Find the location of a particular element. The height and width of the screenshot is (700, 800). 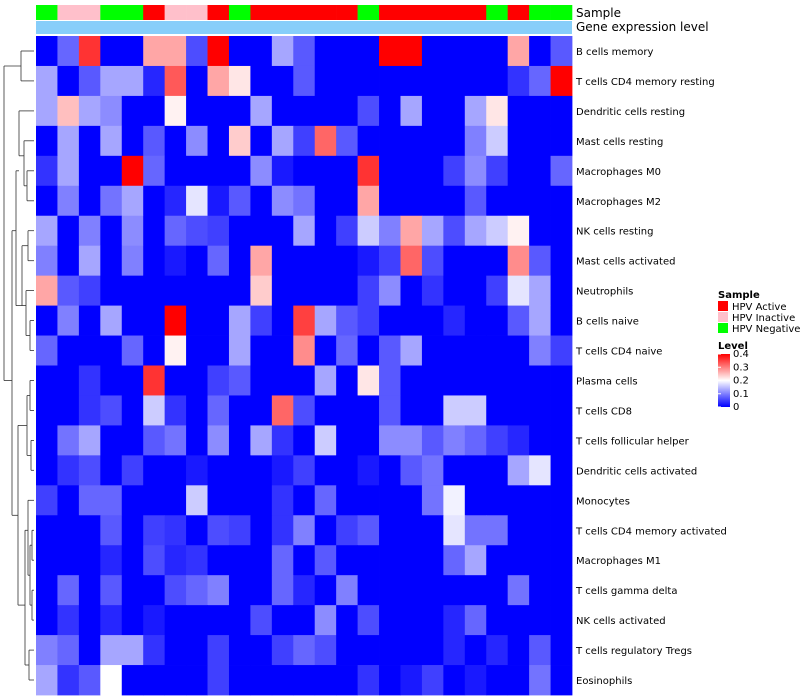

legend-level-tick-label: 0 is located at coordinates (736, 407).